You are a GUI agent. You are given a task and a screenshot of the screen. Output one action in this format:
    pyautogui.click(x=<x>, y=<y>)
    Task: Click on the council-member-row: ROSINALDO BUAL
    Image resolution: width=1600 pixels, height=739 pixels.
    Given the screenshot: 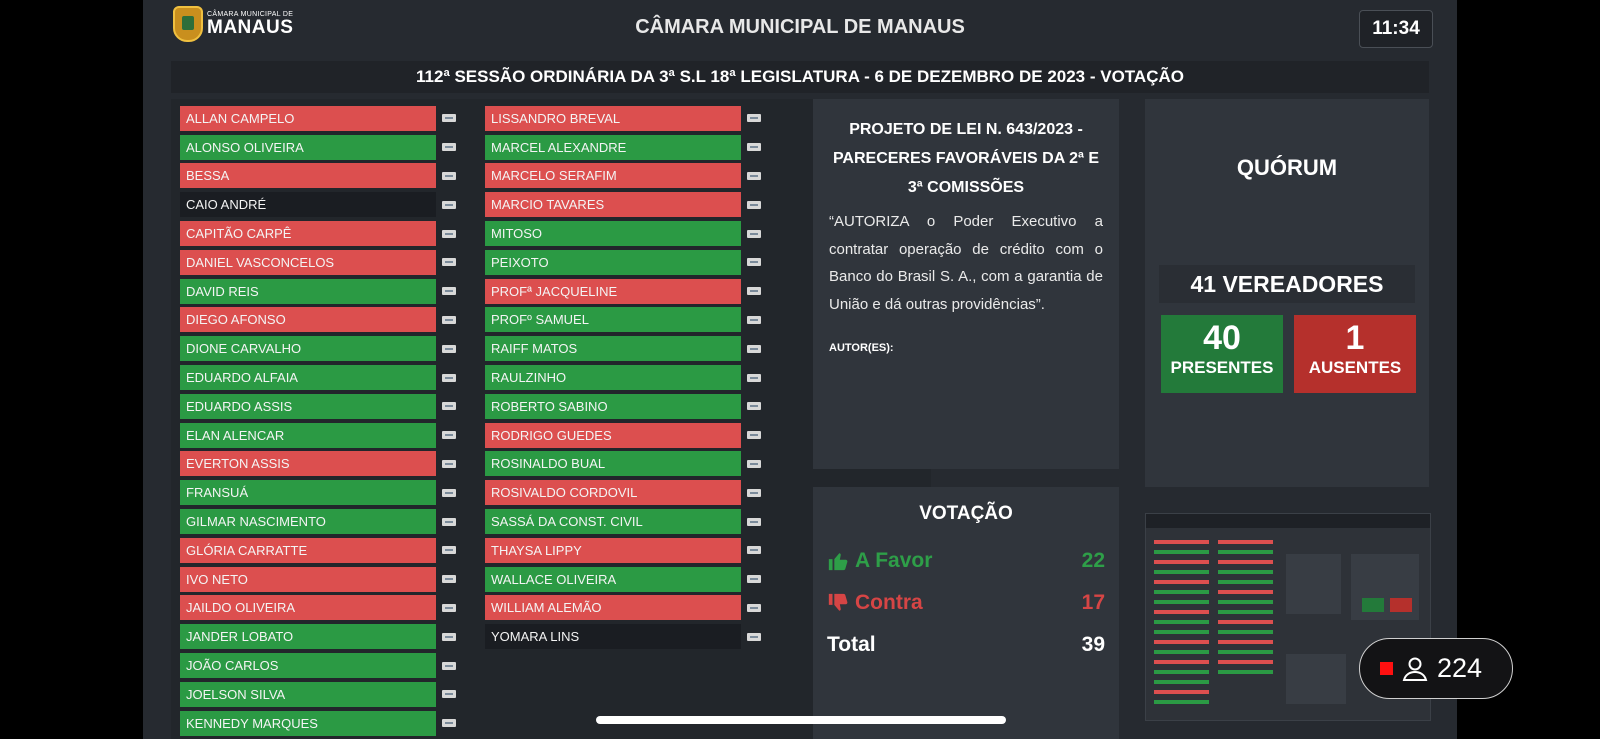 What is the action you would take?
    pyautogui.click(x=623, y=464)
    